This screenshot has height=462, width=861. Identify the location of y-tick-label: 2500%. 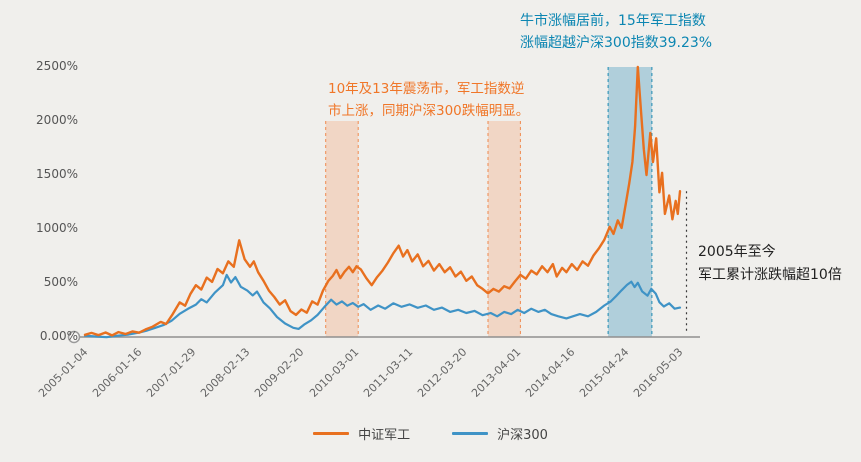
(57, 66).